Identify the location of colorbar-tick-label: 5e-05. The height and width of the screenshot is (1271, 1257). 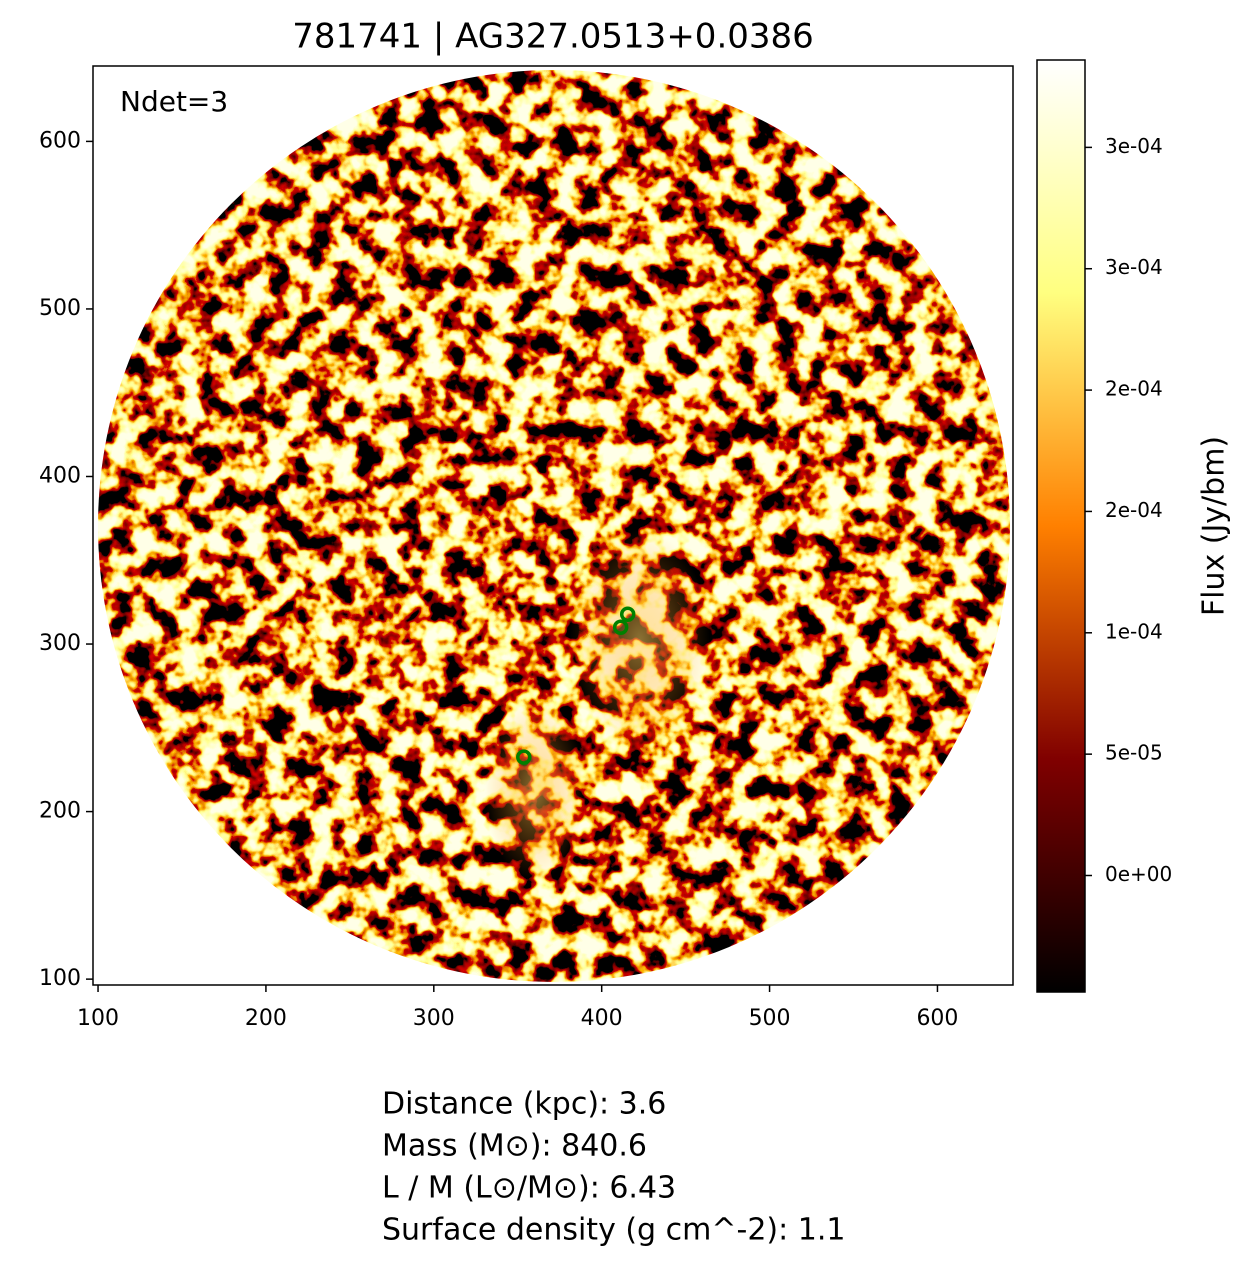
(1134, 753).